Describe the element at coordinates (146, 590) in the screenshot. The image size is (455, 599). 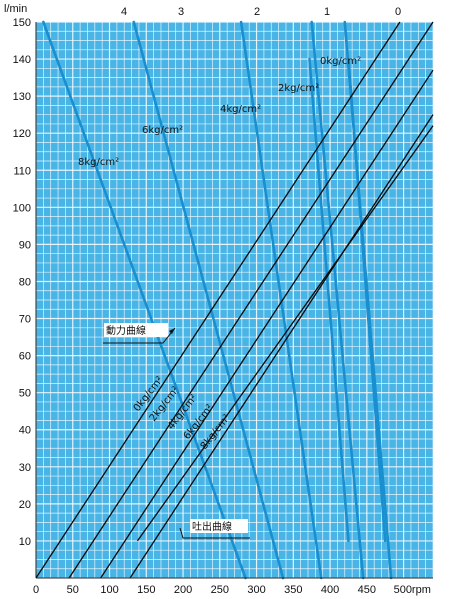
I see `x-tick-label: 150` at that location.